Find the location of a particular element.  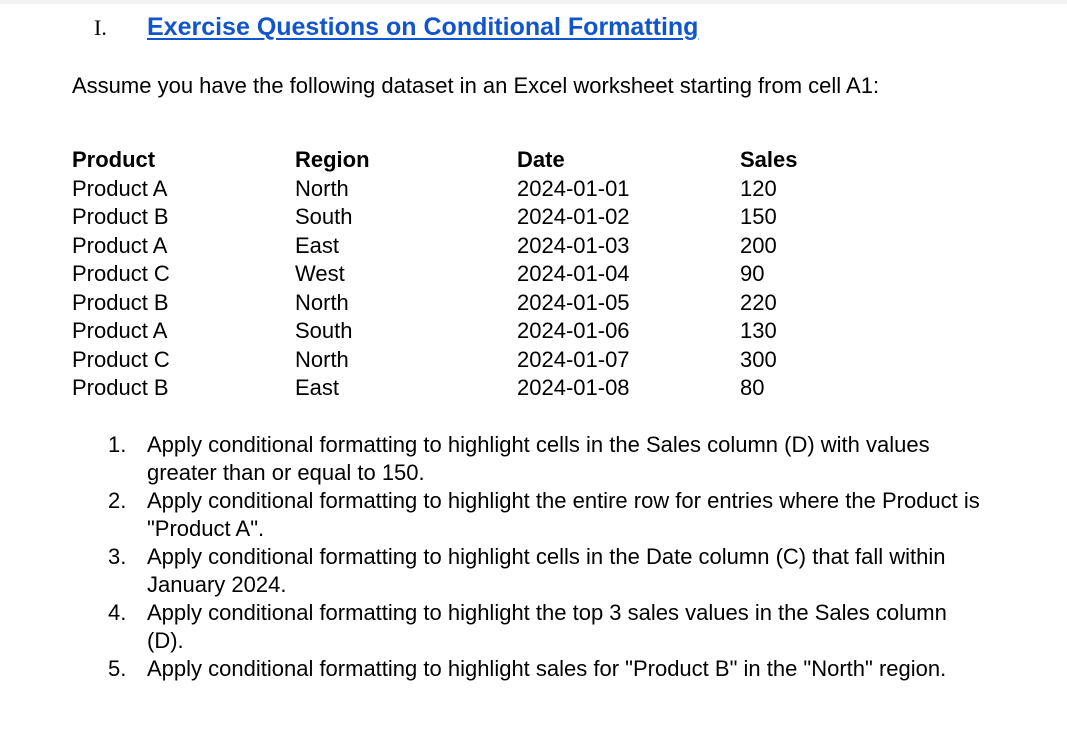

table-row: Product C West 2024-01-04 90 is located at coordinates (446, 274).